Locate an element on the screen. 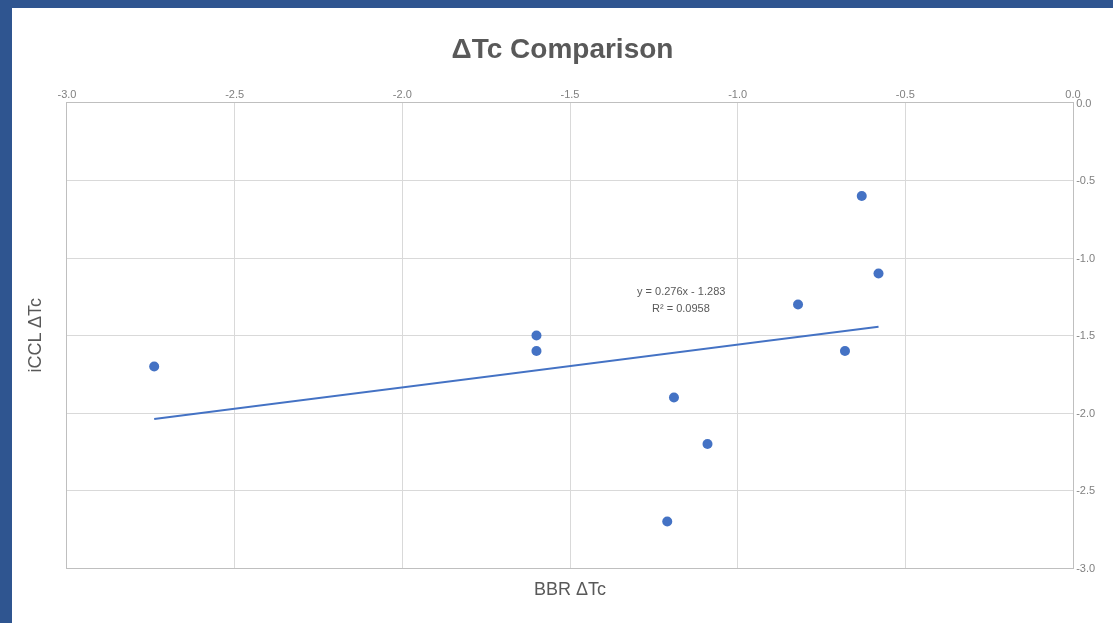 This screenshot has width=1113, height=623. x-tick-label: -1.5 is located at coordinates (570, 93).